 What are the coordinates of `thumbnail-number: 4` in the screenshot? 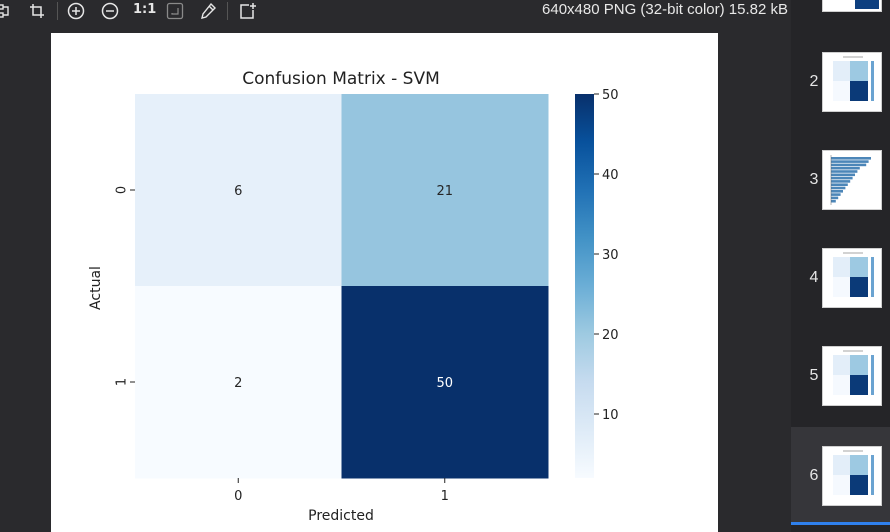 It's located at (814, 277).